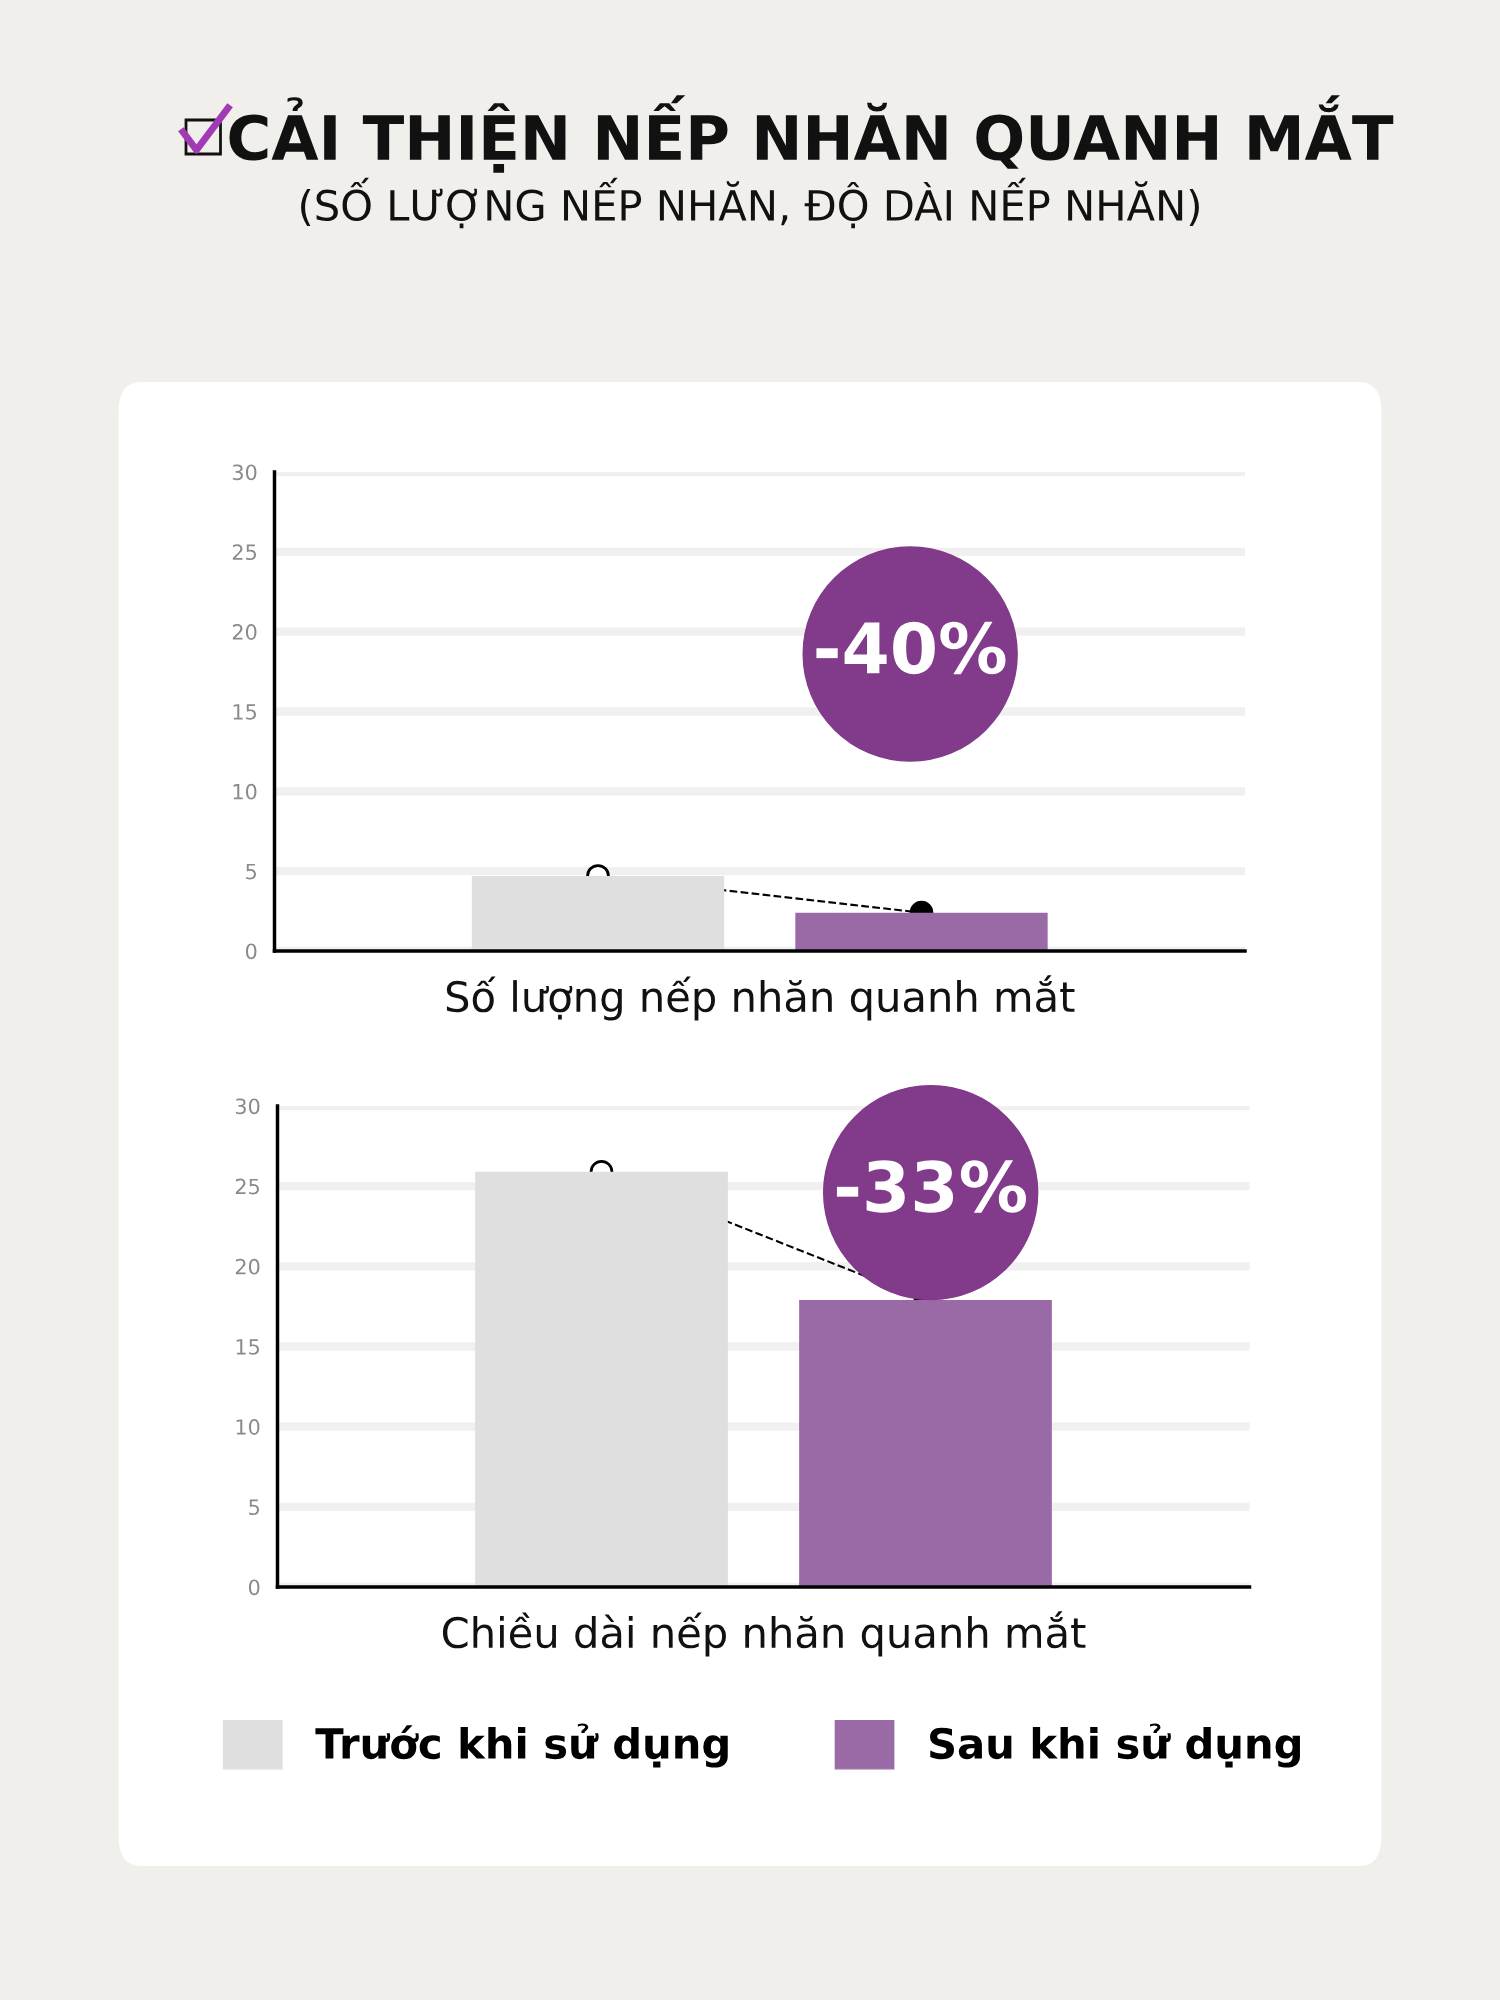  What do you see at coordinates (764, 1634) in the screenshot?
I see `x-axis-title: Chiều dài nếp nhăn quanh mắt` at bounding box center [764, 1634].